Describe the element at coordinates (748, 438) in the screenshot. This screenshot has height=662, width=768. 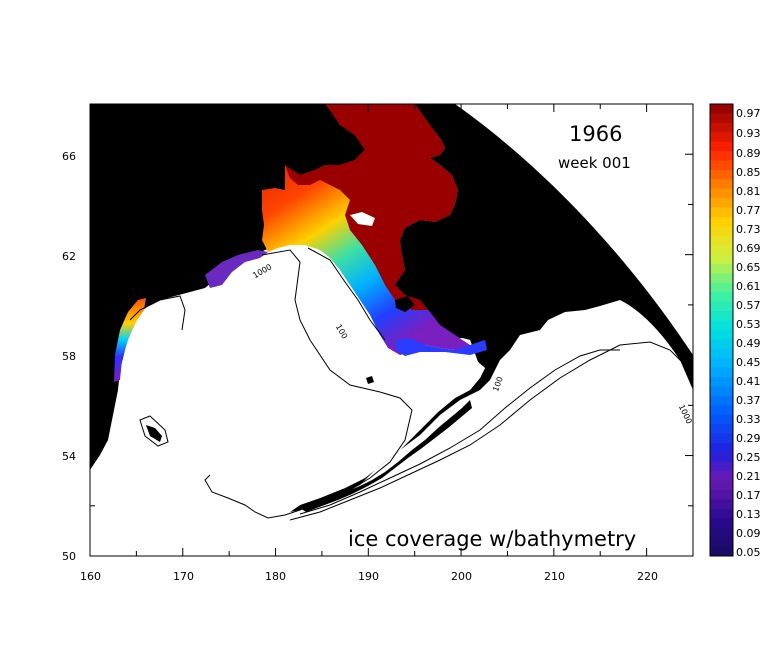
I see `colorbar-label: 0.29` at that location.